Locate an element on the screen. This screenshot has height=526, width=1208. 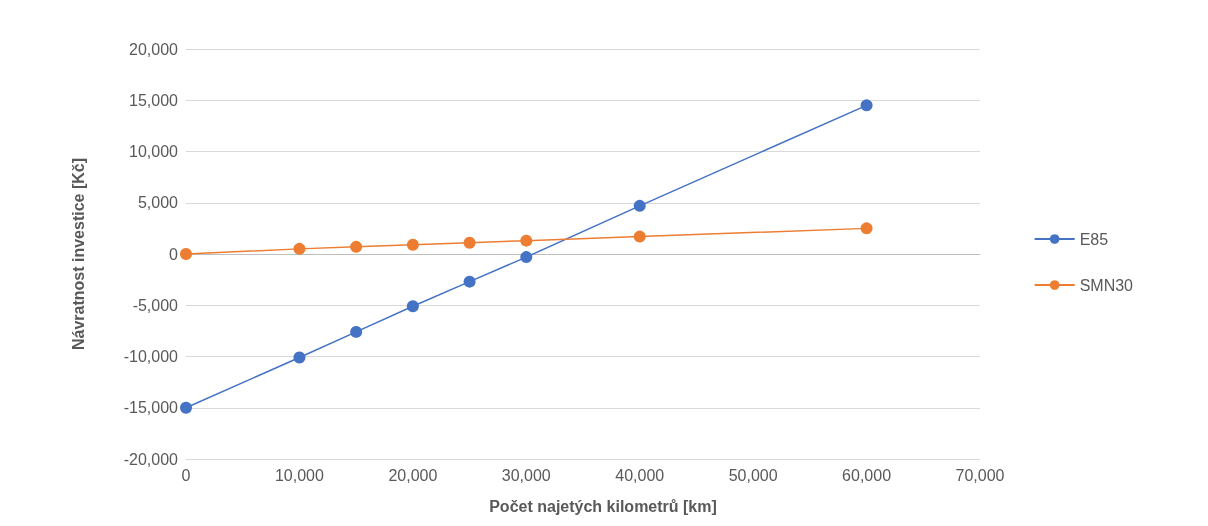
legend-label: E85 is located at coordinates (1094, 239).